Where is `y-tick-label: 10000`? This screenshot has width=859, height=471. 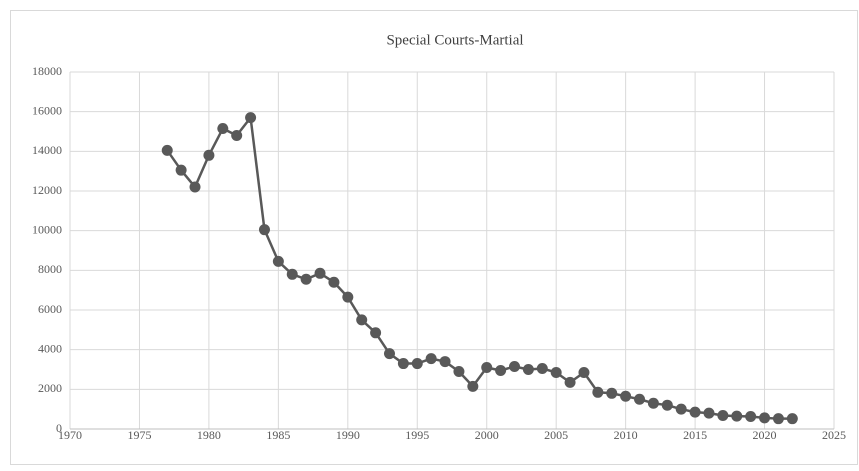 y-tick-label: 10000 is located at coordinates (47, 229).